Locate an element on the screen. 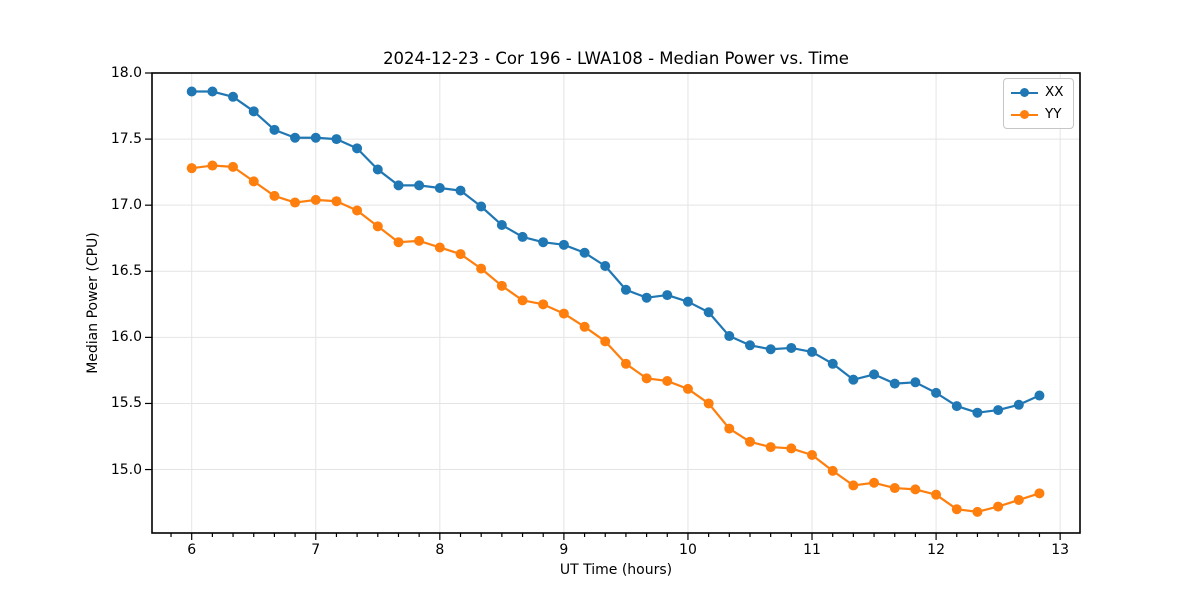 This screenshot has width=1200, height=600. x-tick-label: 9 is located at coordinates (564, 550).